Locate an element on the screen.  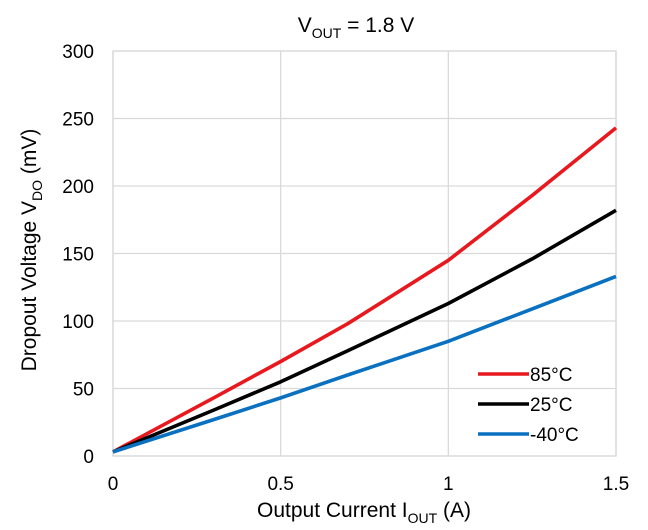
legend-label: -40°C is located at coordinates (554, 435).